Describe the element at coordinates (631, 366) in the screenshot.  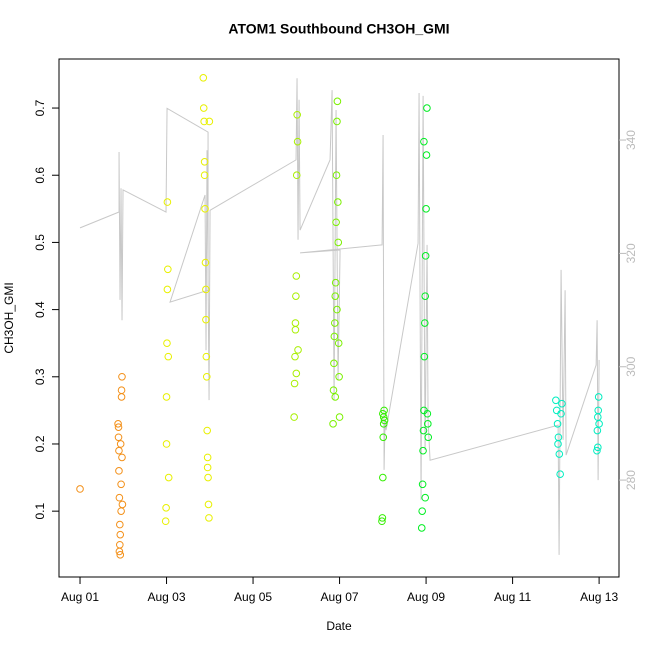
I see `y2-tick-label: 300` at that location.